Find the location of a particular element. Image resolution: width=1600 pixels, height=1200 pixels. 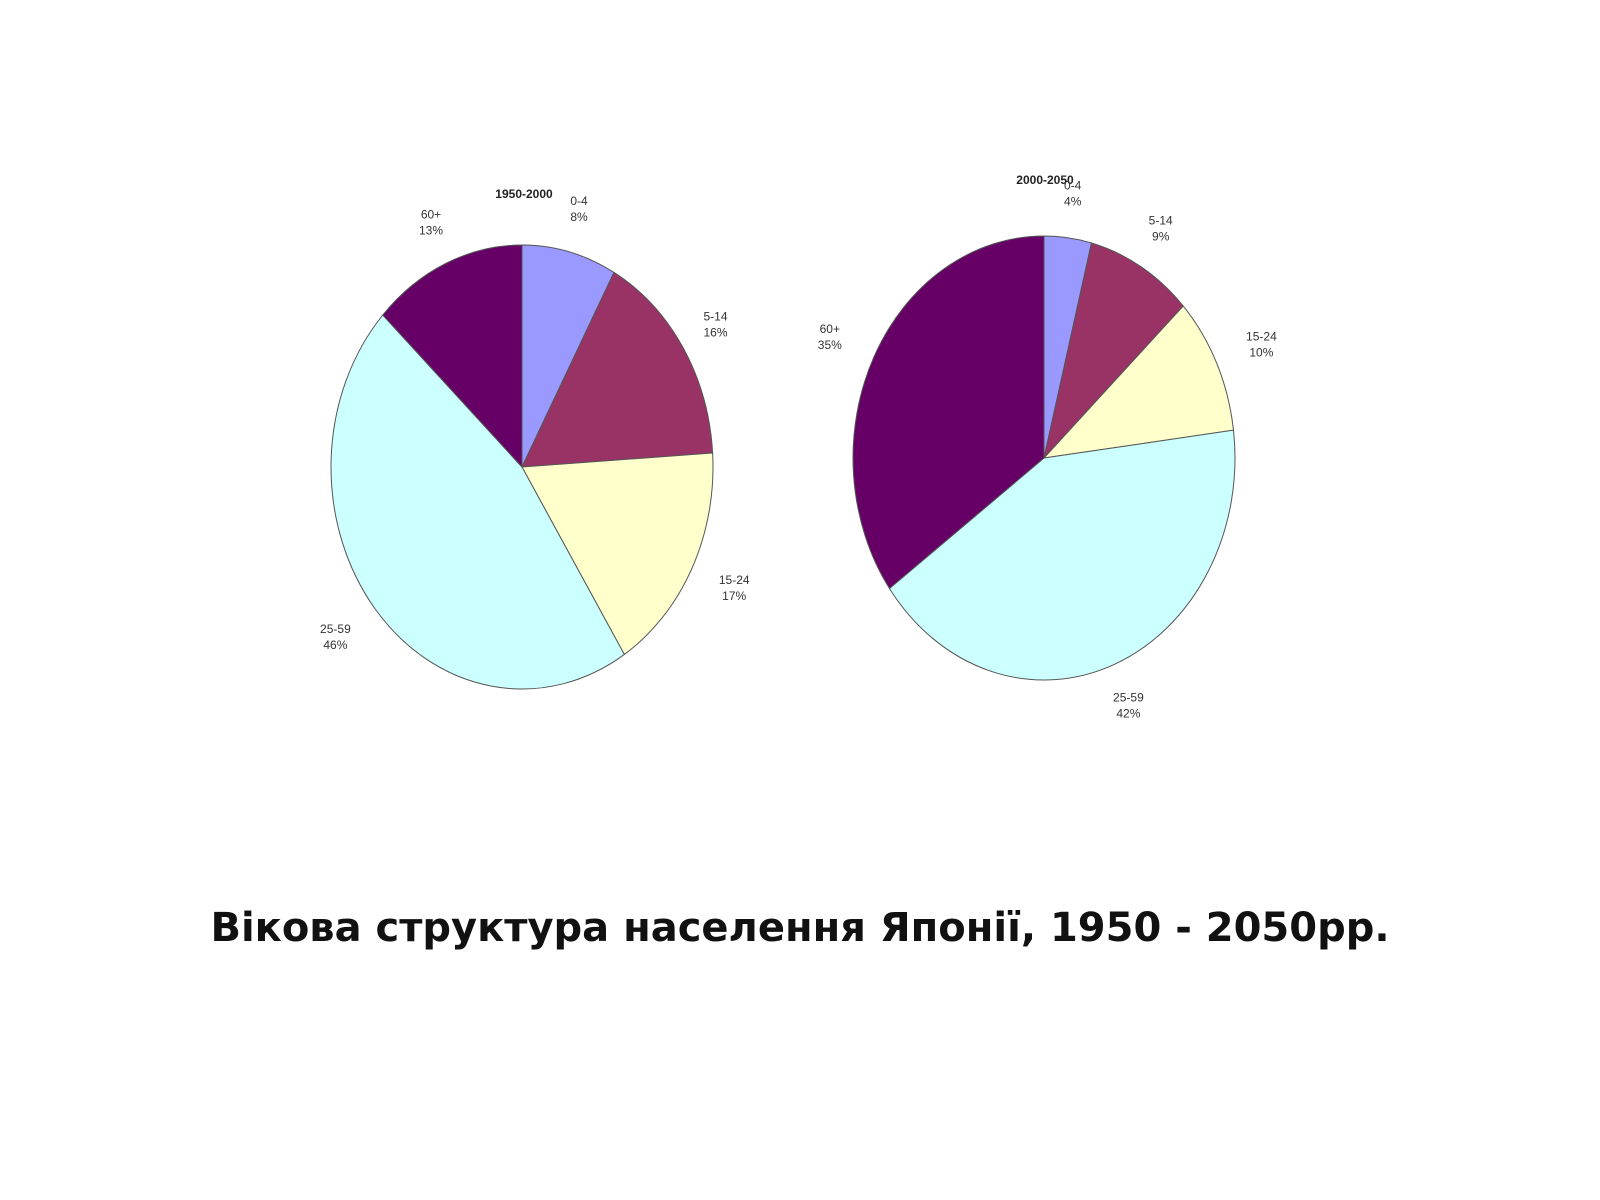

slice-value-label-25-59: 46% is located at coordinates (335, 645).